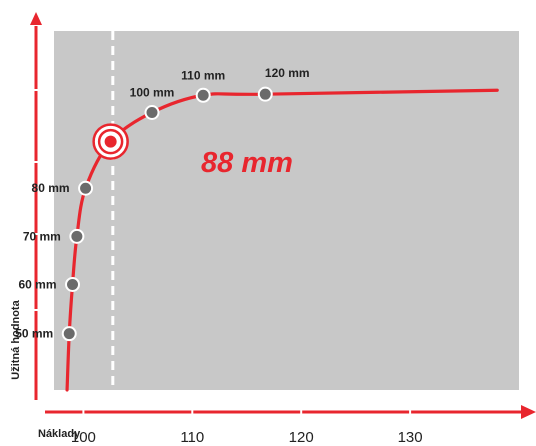  I want to click on point-label: 100 mm, so click(152, 92).